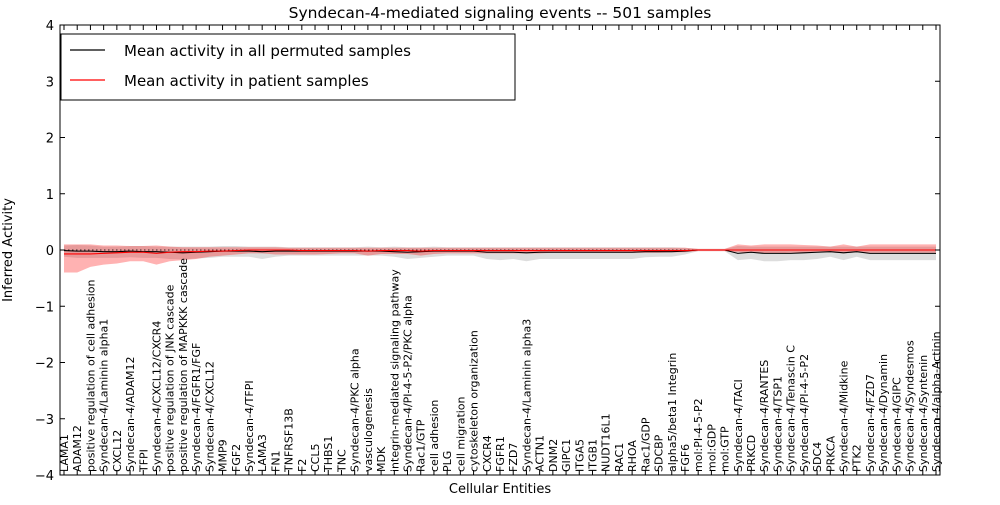  What do you see at coordinates (672, 412) in the screenshot?
I see `x-tick-label: alpha5/beta1 Integrin` at bounding box center [672, 412].